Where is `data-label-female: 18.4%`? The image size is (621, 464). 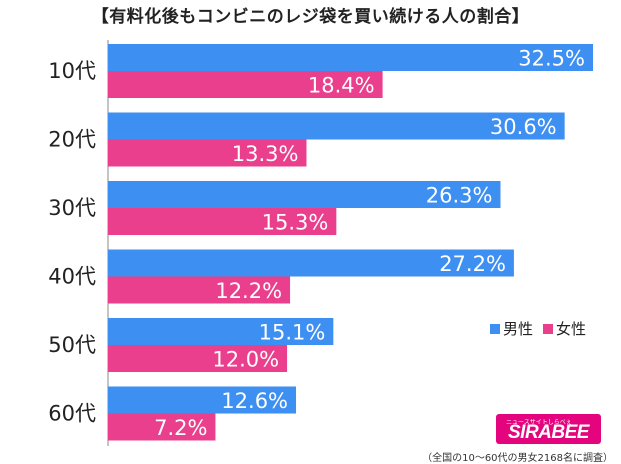 data-label-female: 18.4% is located at coordinates (341, 86).